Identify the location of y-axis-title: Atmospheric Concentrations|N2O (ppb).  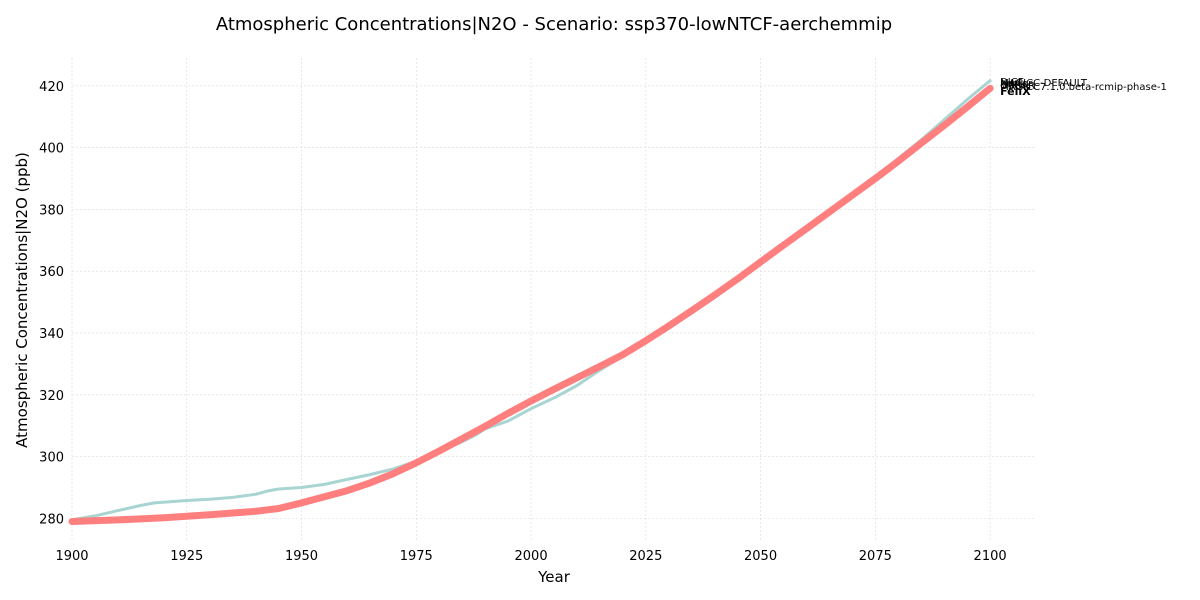
(22, 300).